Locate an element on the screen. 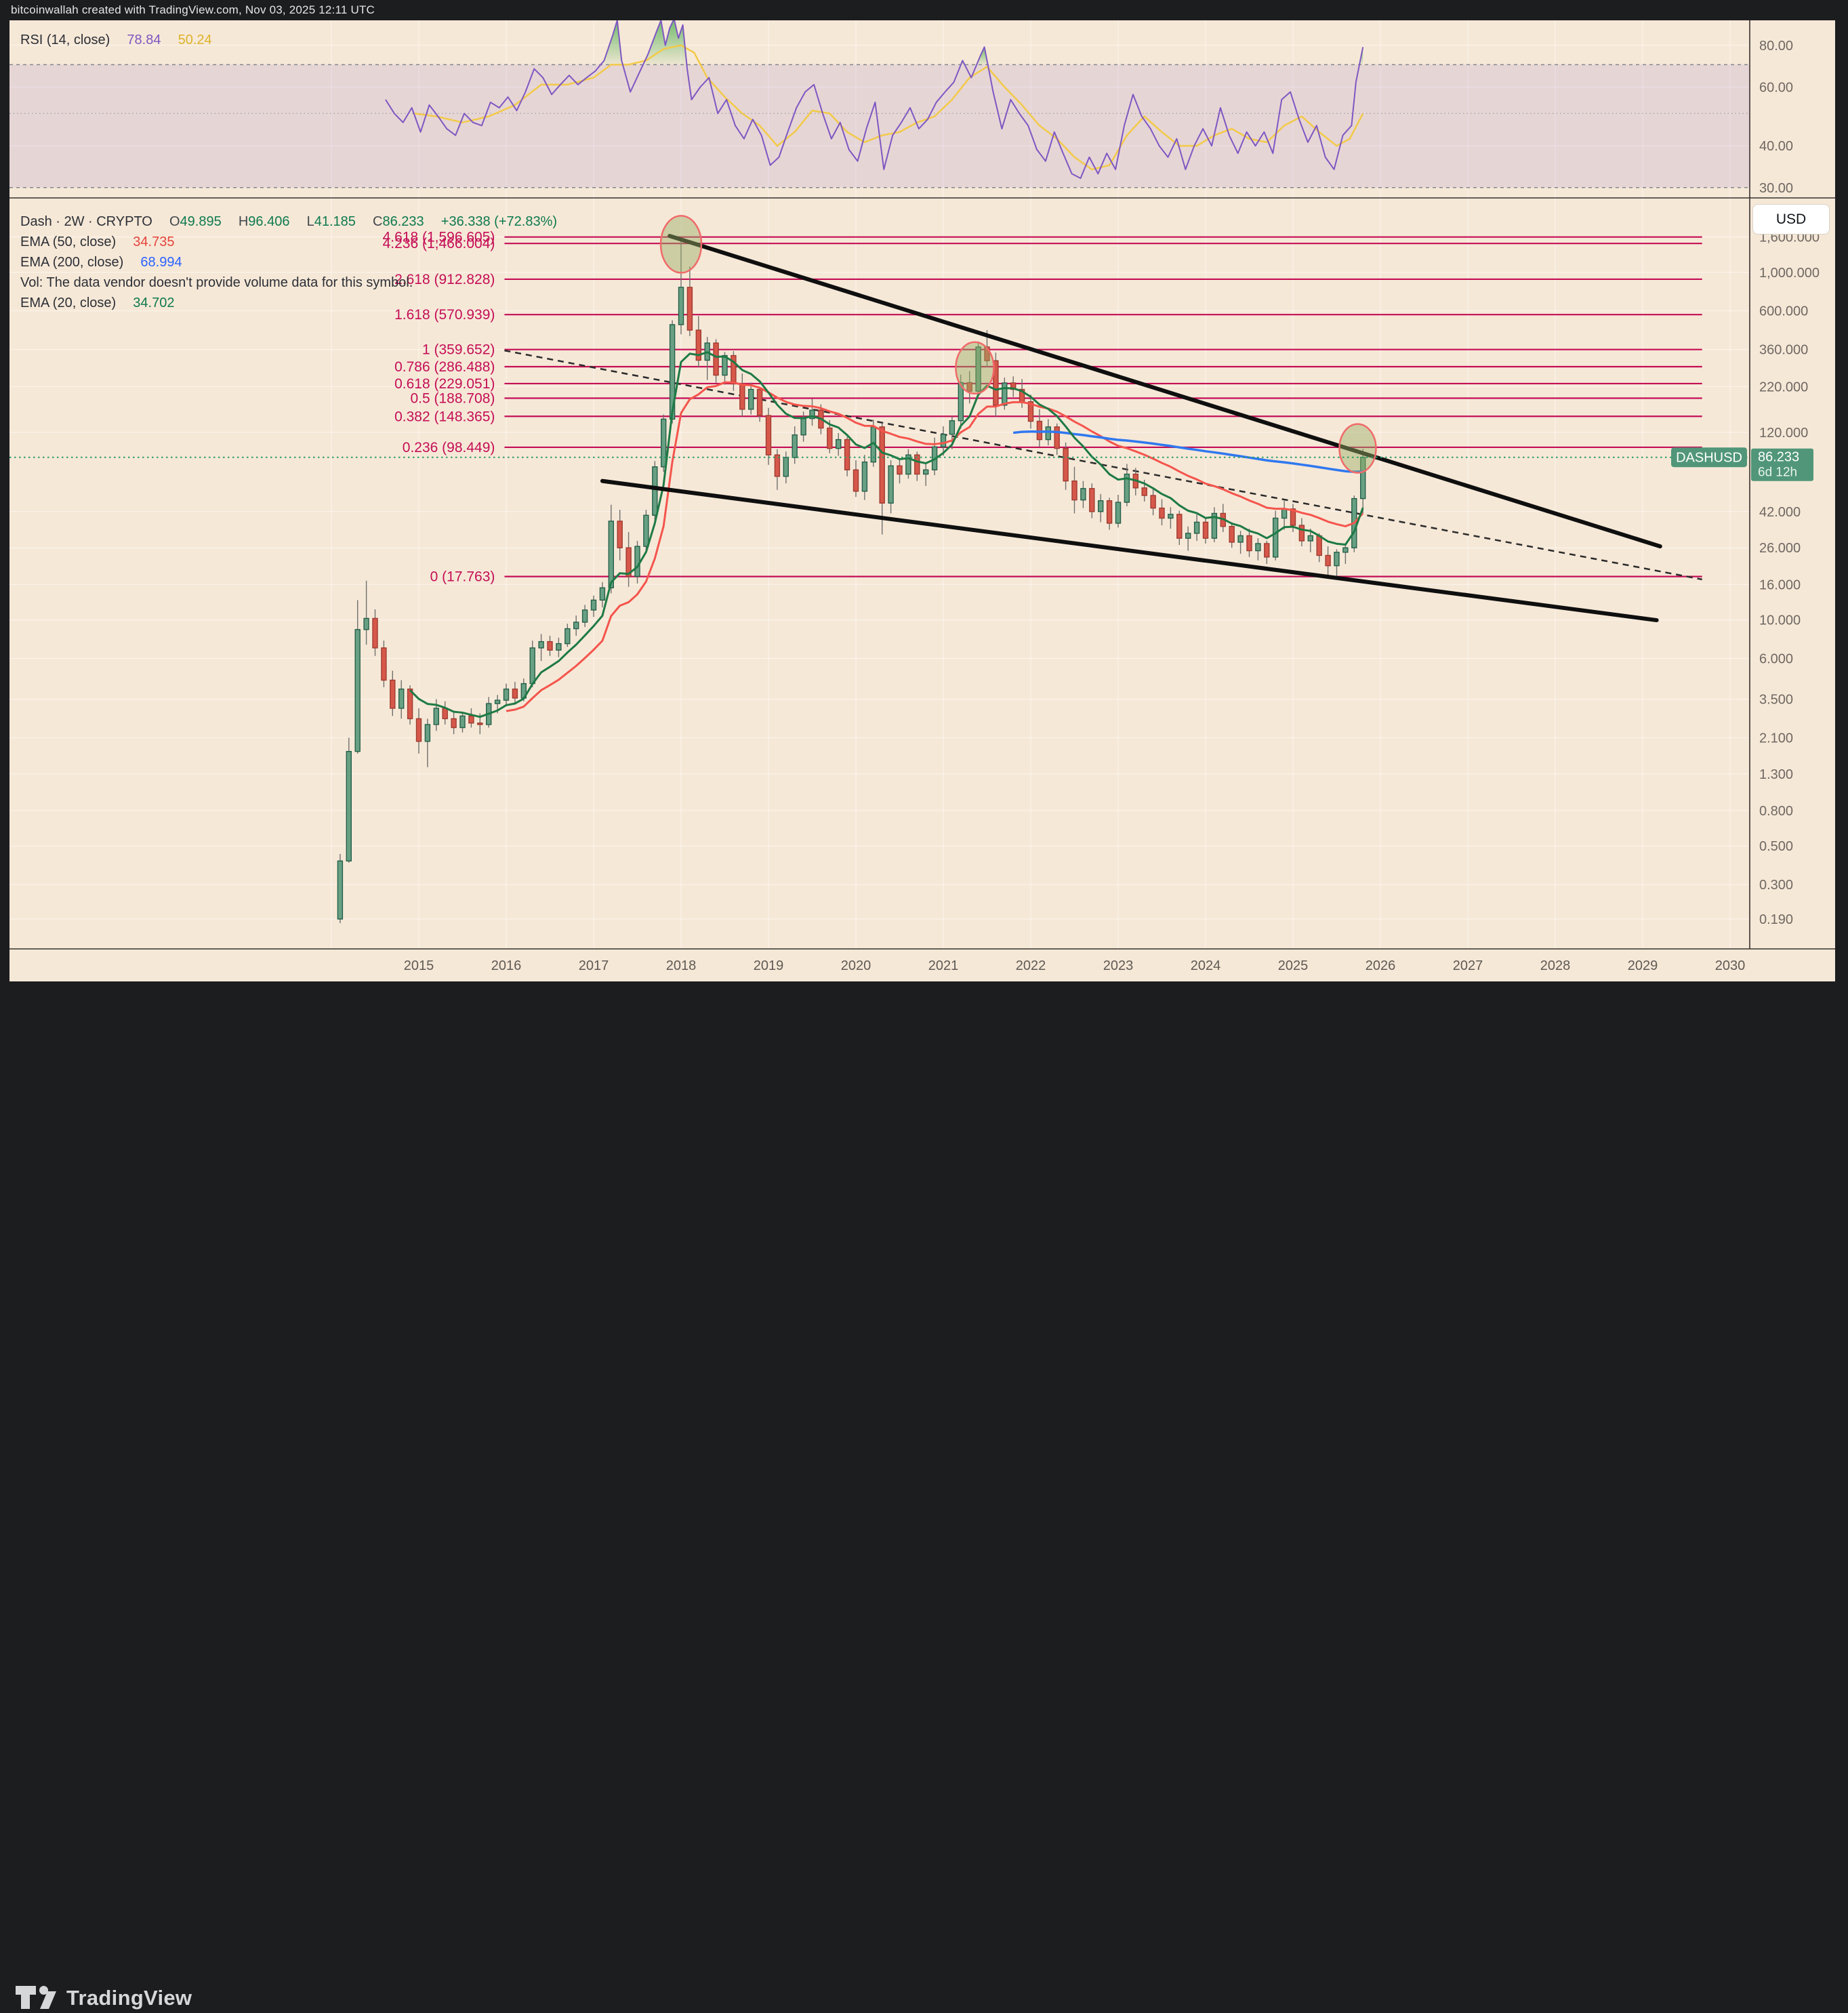 This screenshot has width=1848, height=2013. ema20-label: EMA (20, close) is located at coordinates (68, 303).